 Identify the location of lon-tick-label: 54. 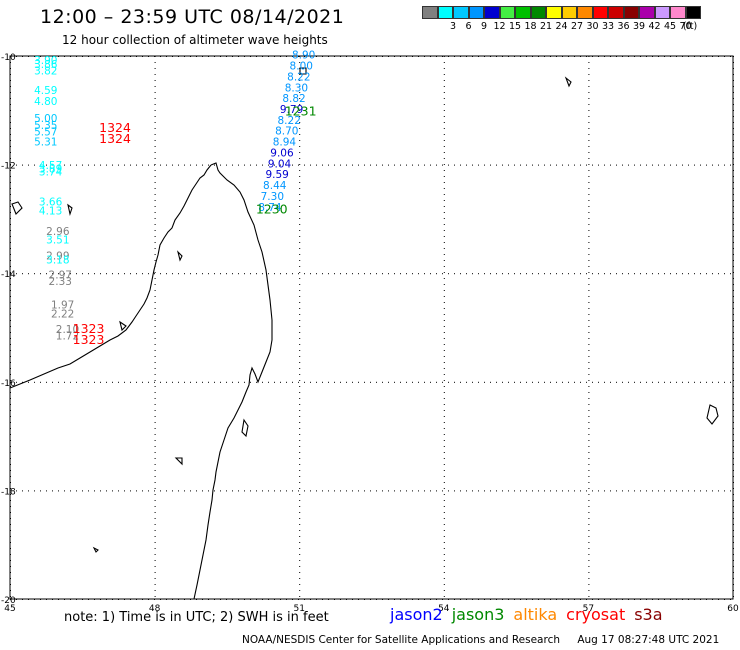
(444, 609).